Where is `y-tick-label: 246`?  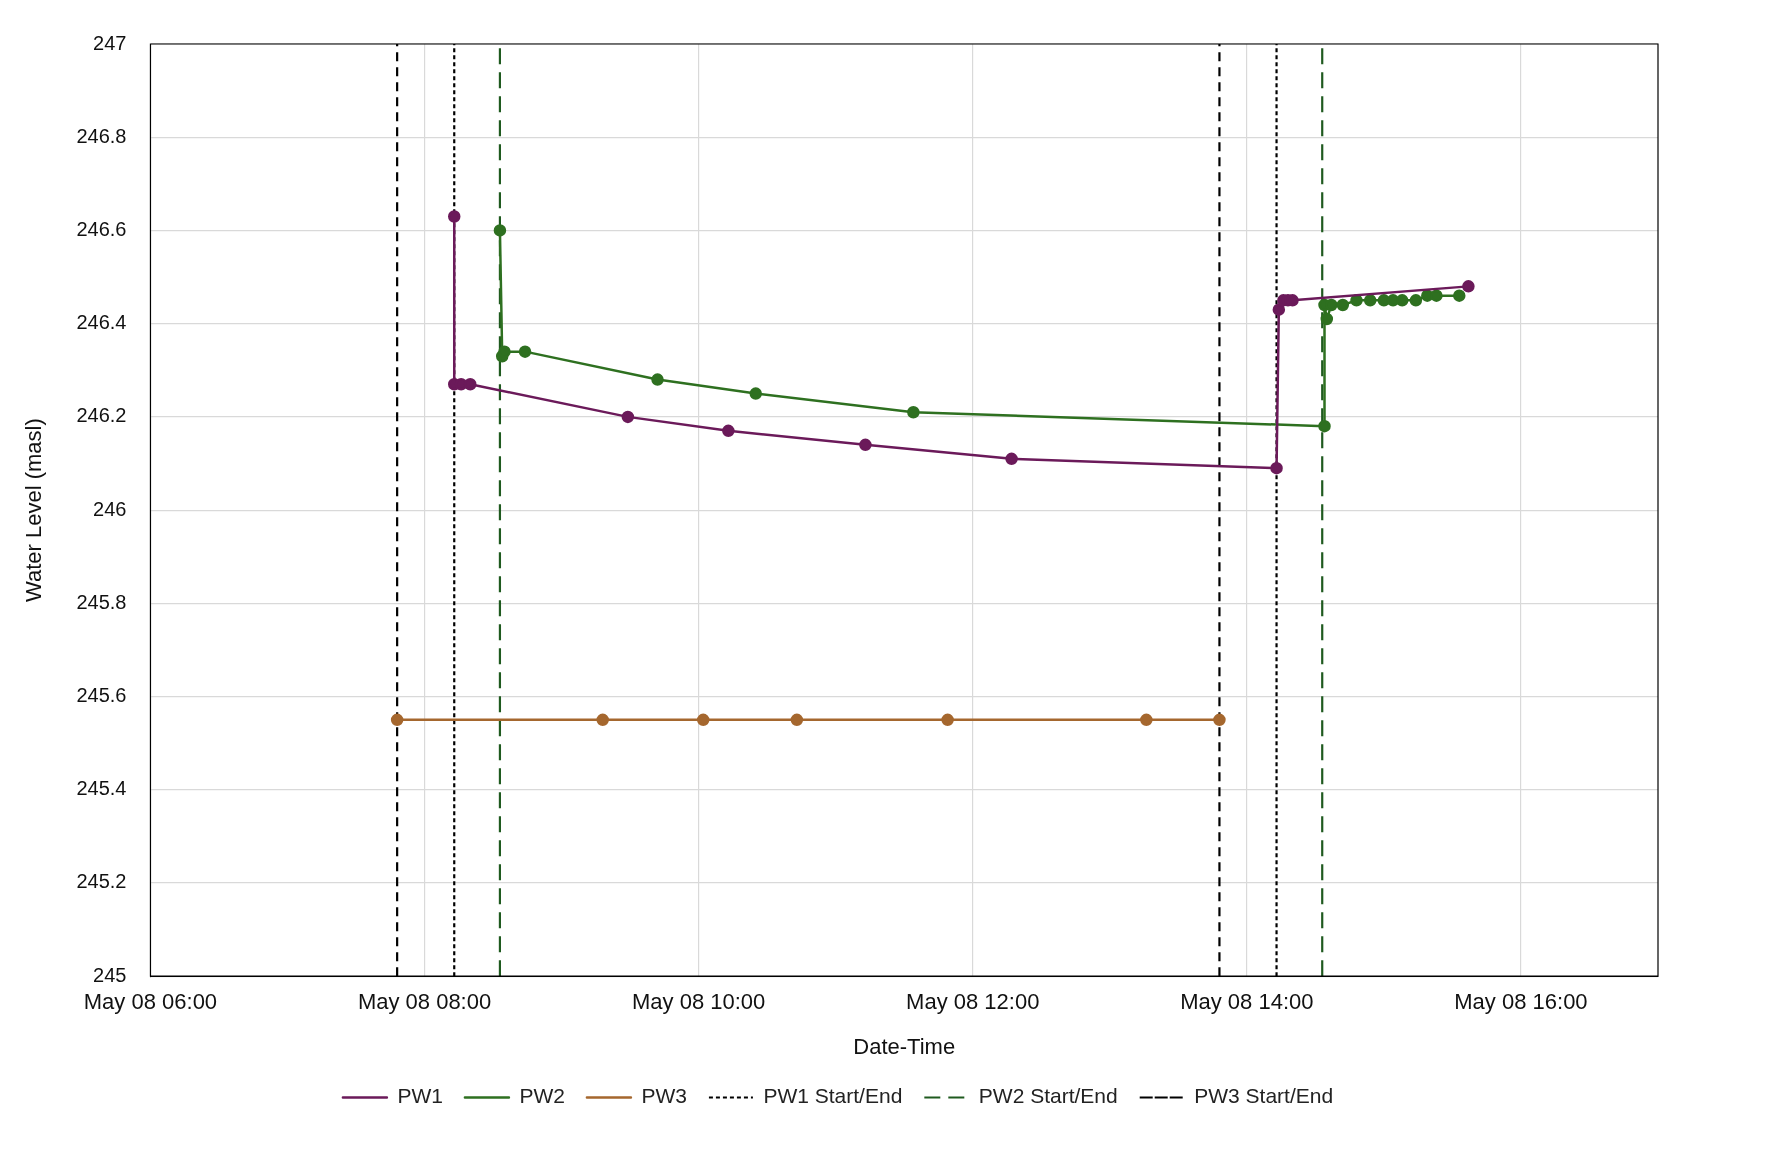 y-tick-label: 246 is located at coordinates (110, 508).